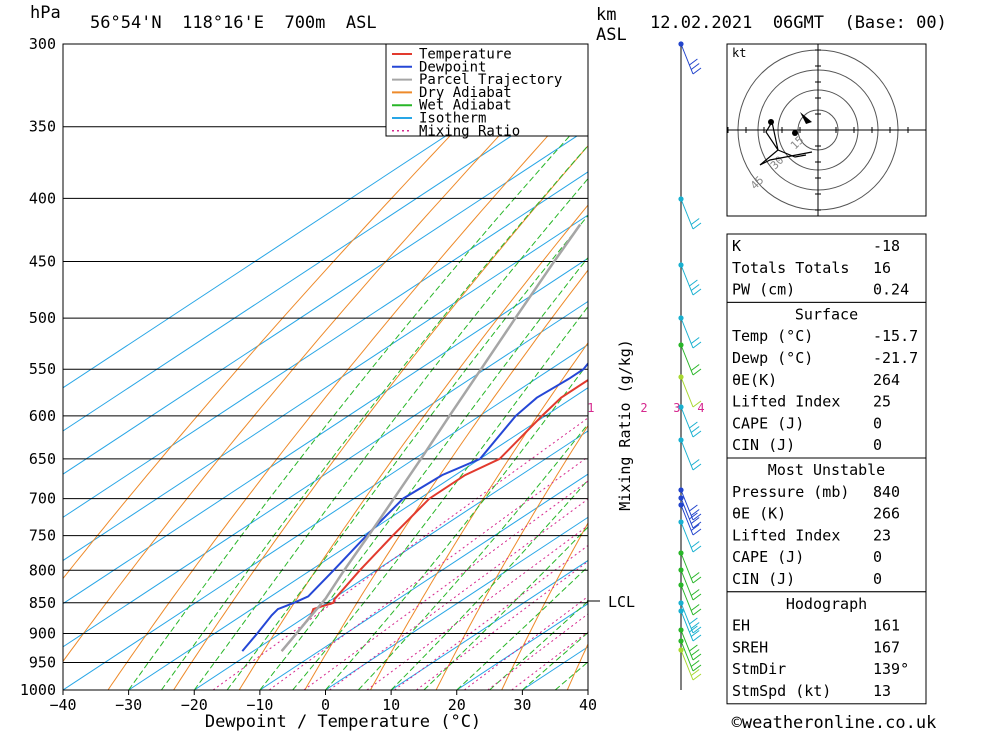 The width and height of the screenshot is (1000, 733). I want to click on wet-adiabat-line, so click(505, 608).